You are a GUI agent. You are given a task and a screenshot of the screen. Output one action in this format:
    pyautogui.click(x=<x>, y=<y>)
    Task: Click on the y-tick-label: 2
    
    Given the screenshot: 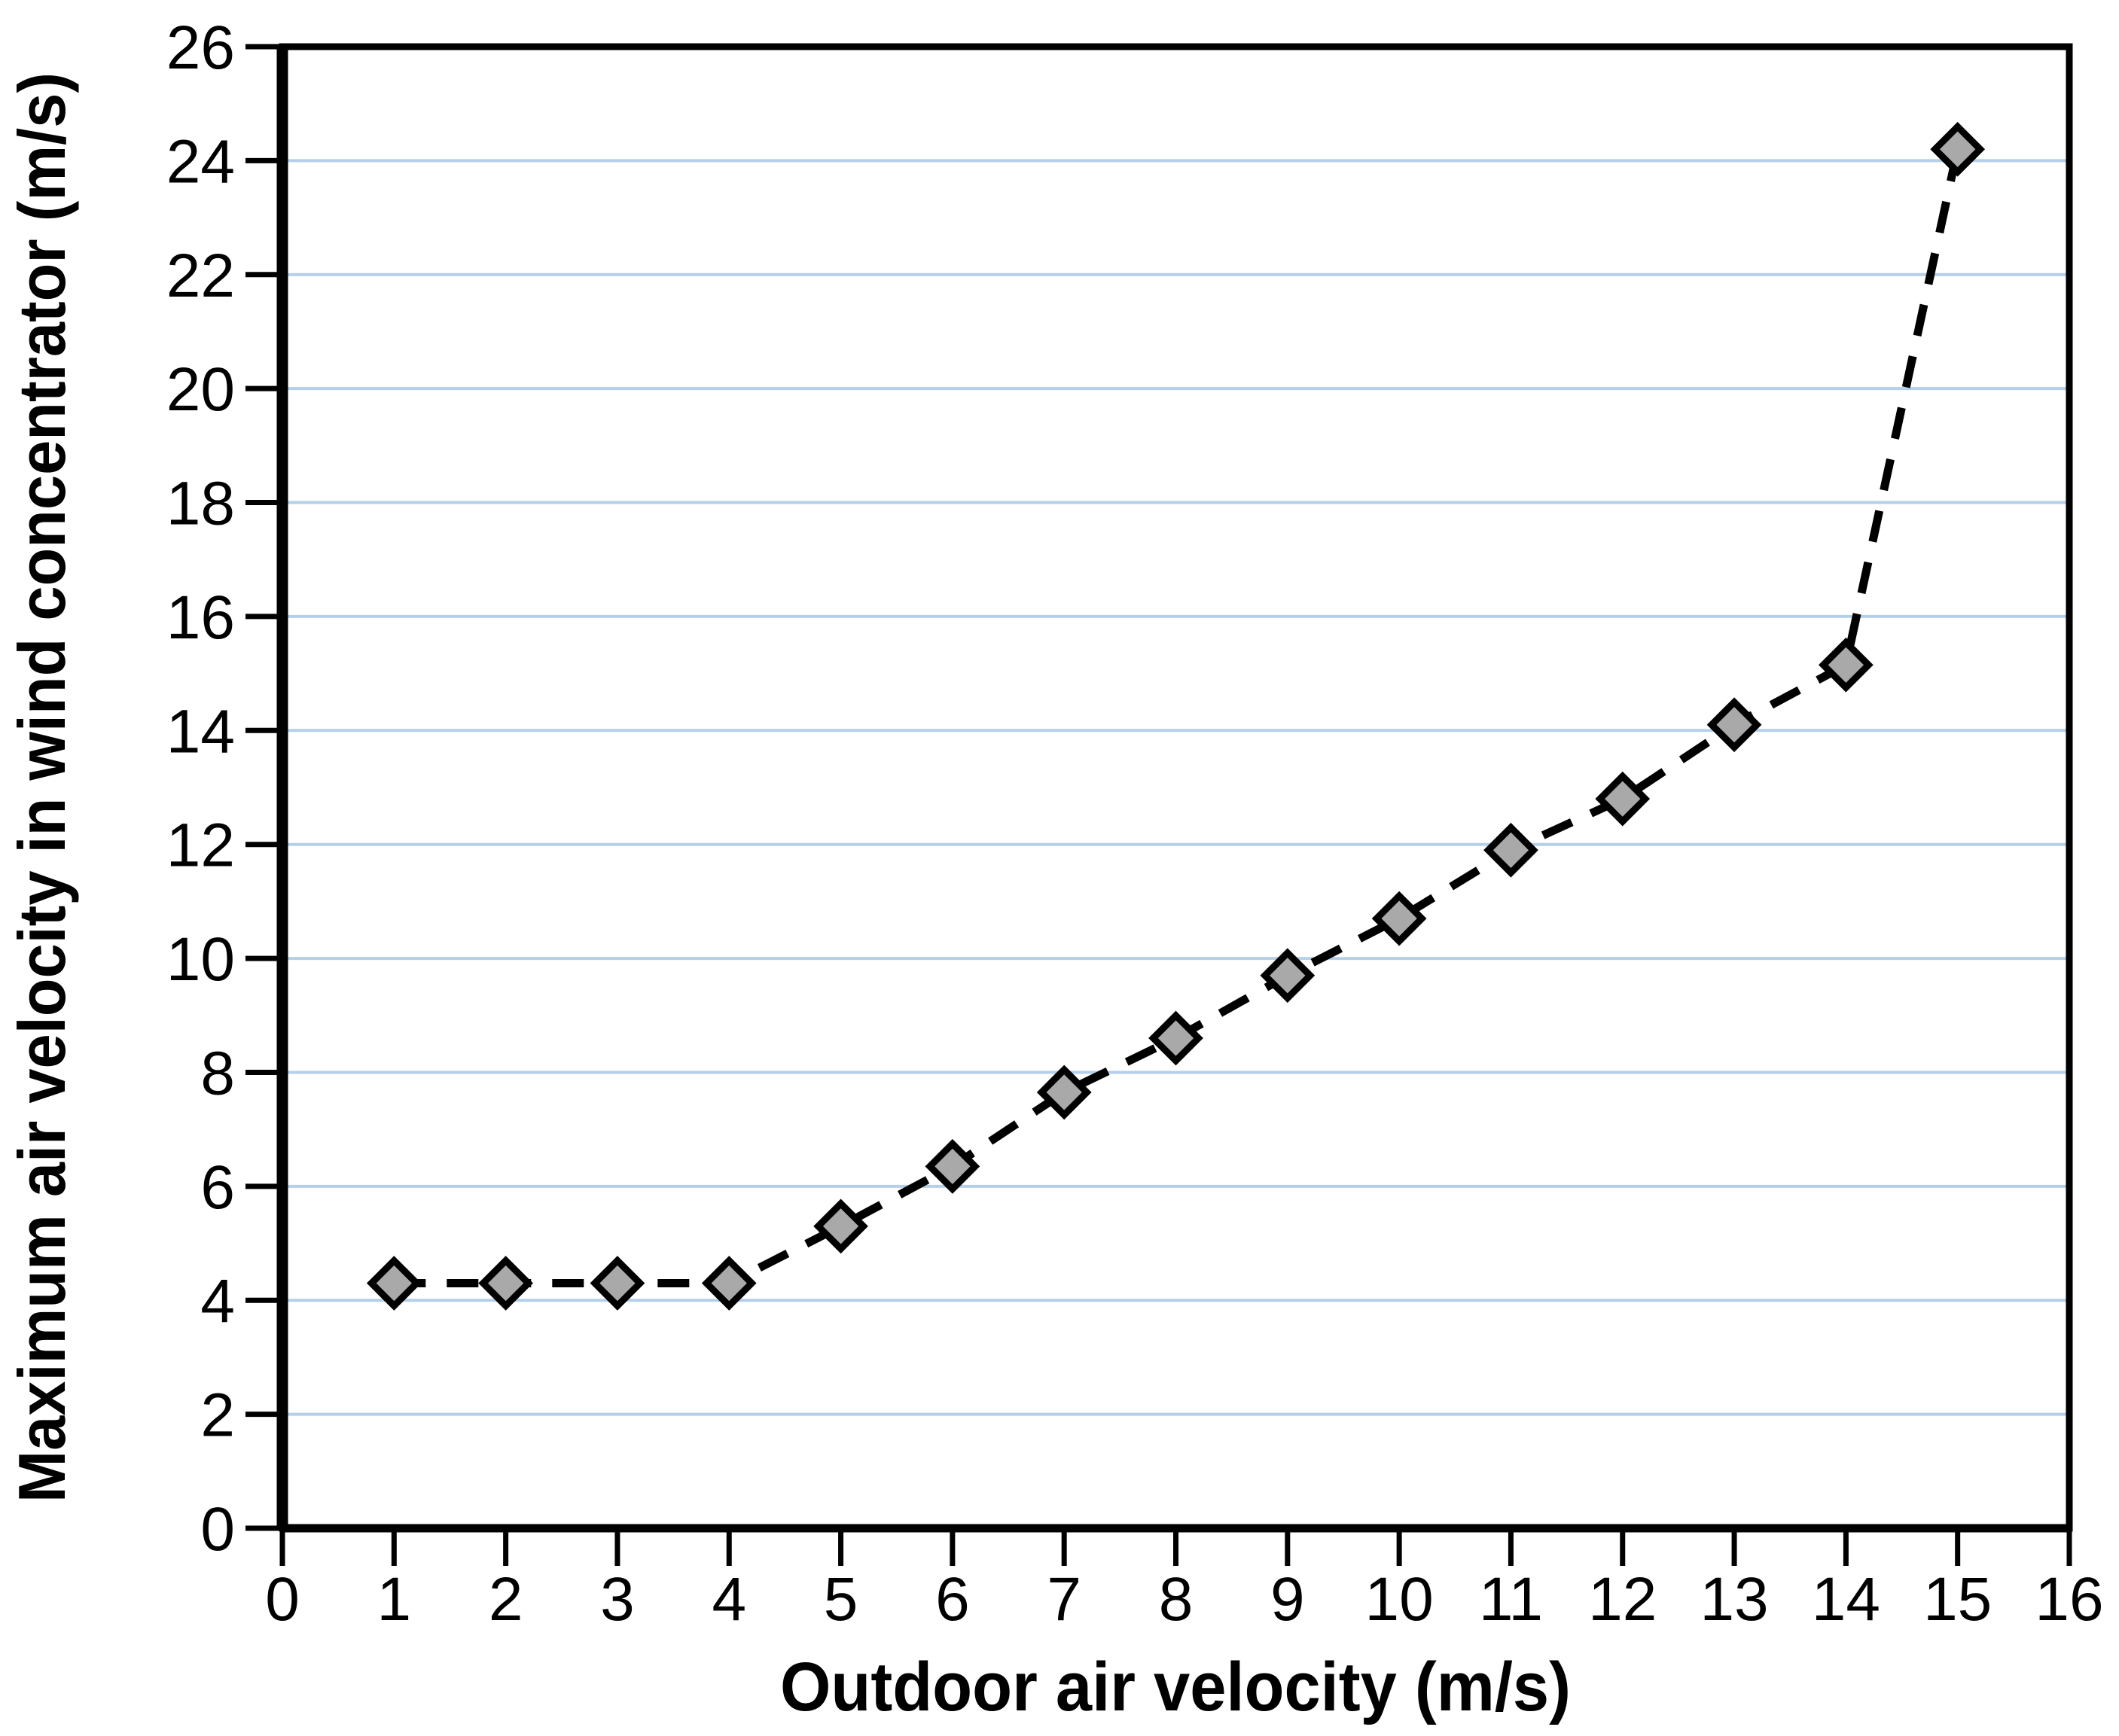 What is the action you would take?
    pyautogui.click(x=217, y=1415)
    